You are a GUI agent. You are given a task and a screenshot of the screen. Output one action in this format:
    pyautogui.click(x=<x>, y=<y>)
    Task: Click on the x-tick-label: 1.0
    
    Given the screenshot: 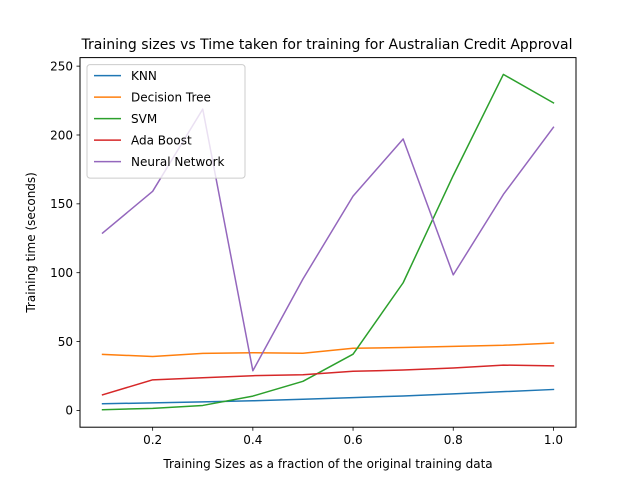 What is the action you would take?
    pyautogui.click(x=553, y=440)
    